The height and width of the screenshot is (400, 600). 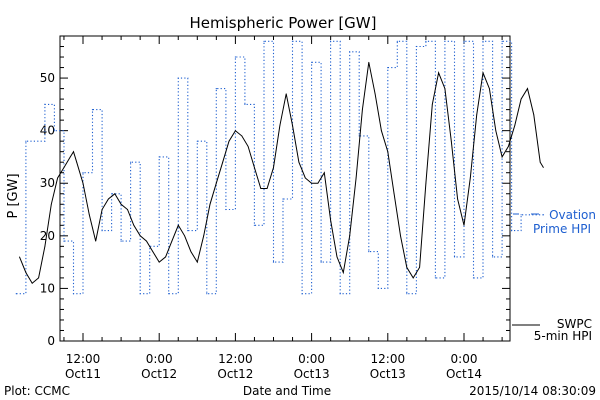 What do you see at coordinates (311, 359) in the screenshot?
I see `x-tick-label-time: 0:00` at bounding box center [311, 359].